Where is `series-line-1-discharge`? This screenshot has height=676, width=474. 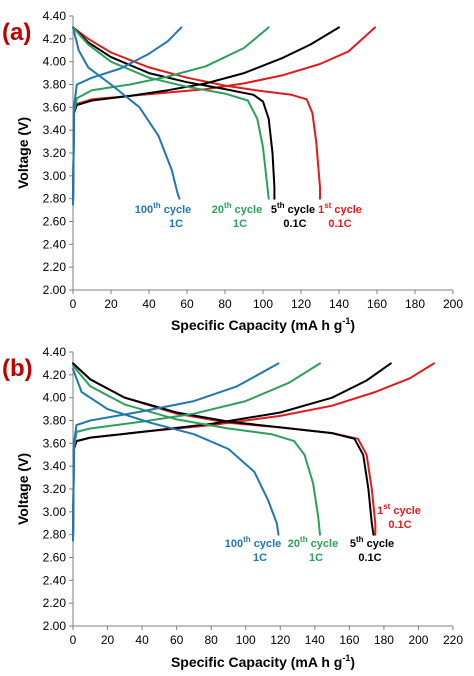
series-line-1-discharge is located at coordinates (174, 113).